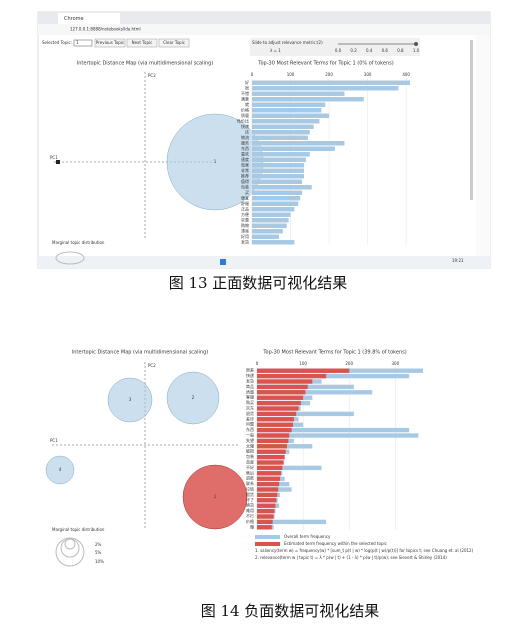  I want to click on term-label: 不好, so click(250, 467).